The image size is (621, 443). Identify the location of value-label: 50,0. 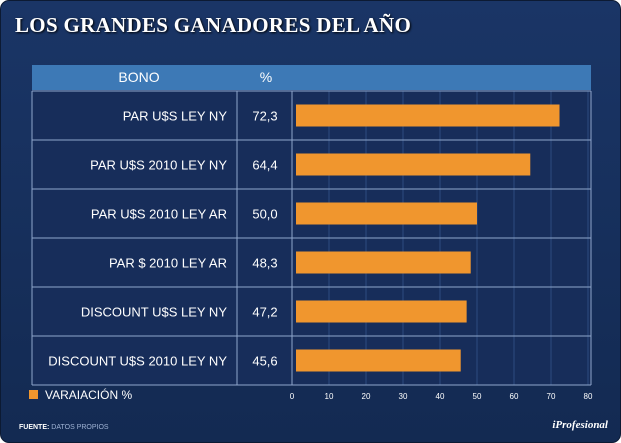
(264, 214).